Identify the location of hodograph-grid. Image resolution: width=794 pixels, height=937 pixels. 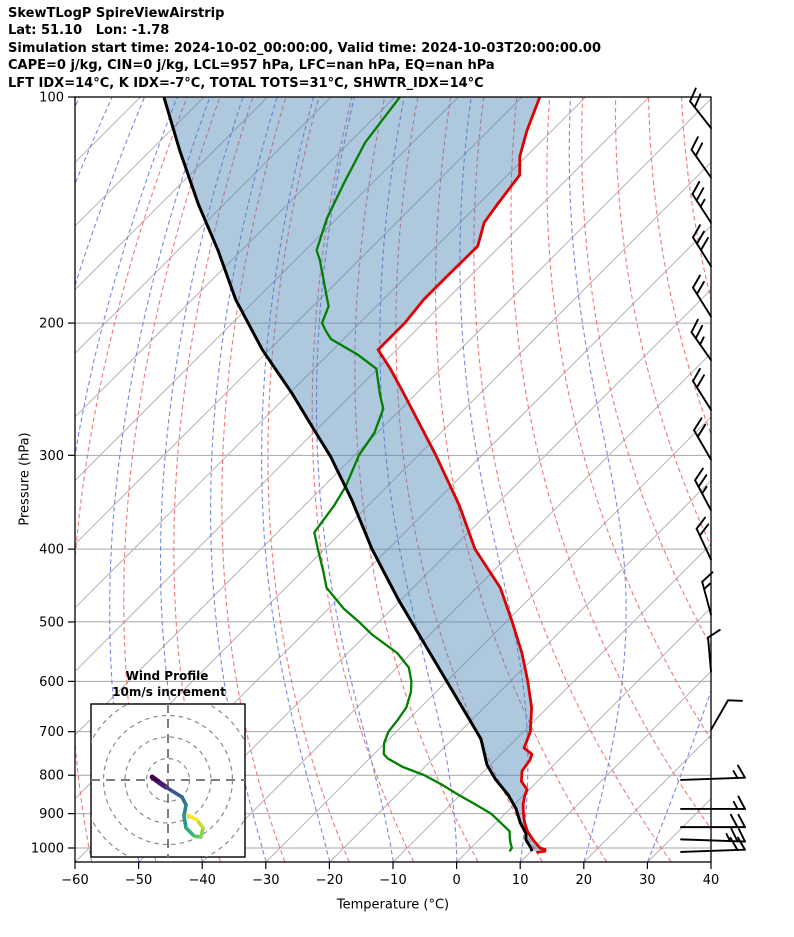
(168, 780).